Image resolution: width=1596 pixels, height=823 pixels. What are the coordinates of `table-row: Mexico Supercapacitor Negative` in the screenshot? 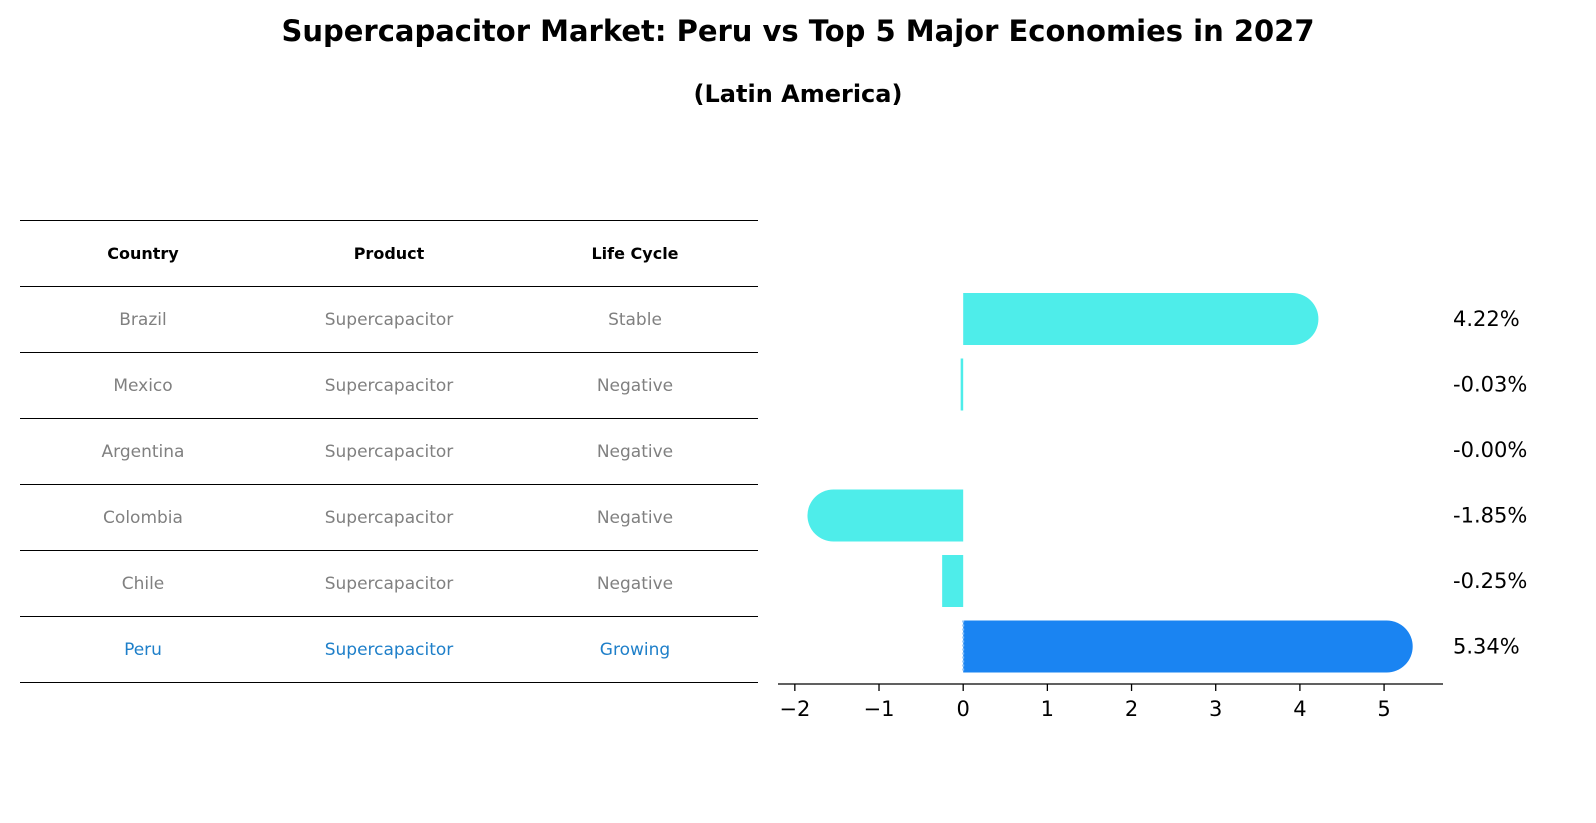 It's located at (389, 386).